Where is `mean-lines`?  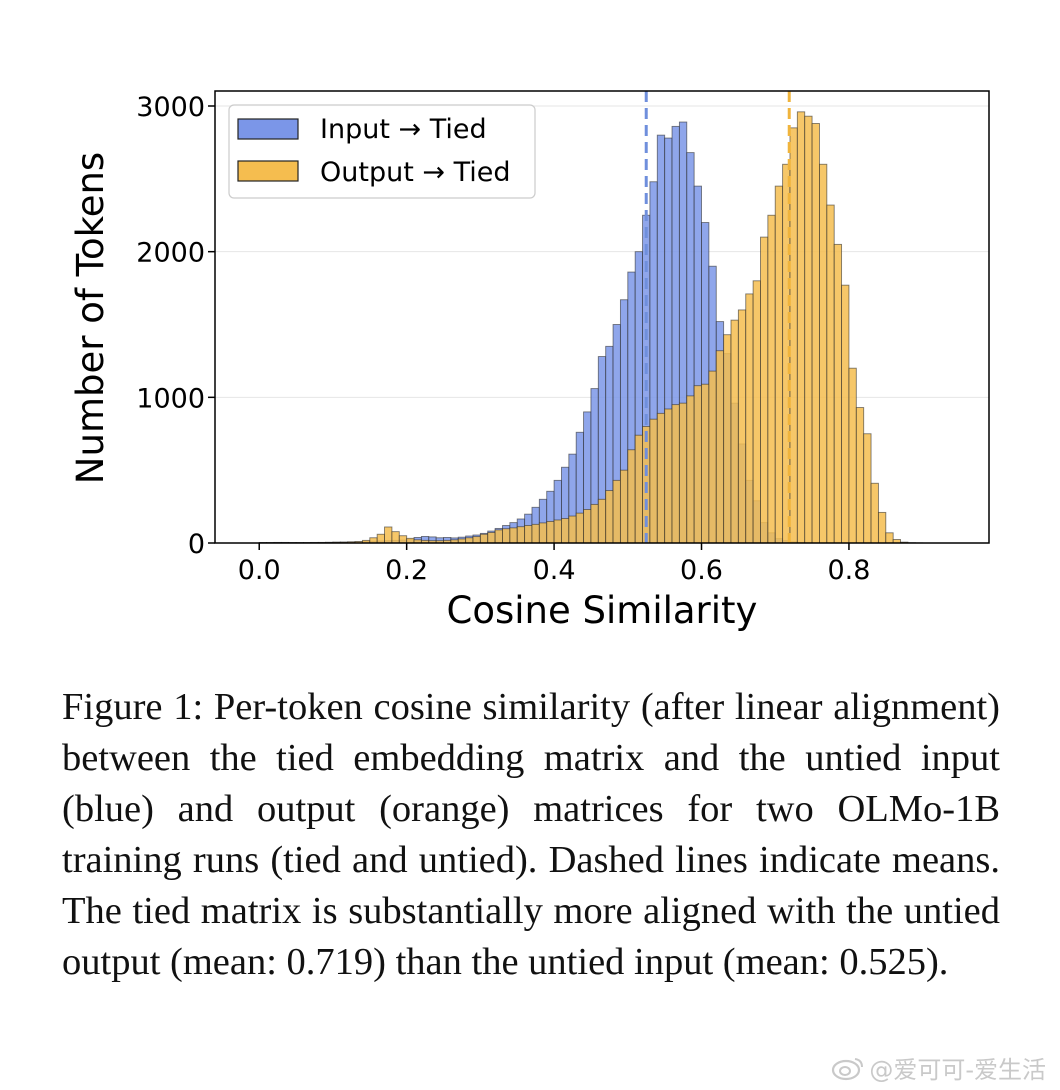
mean-lines is located at coordinates (717, 317).